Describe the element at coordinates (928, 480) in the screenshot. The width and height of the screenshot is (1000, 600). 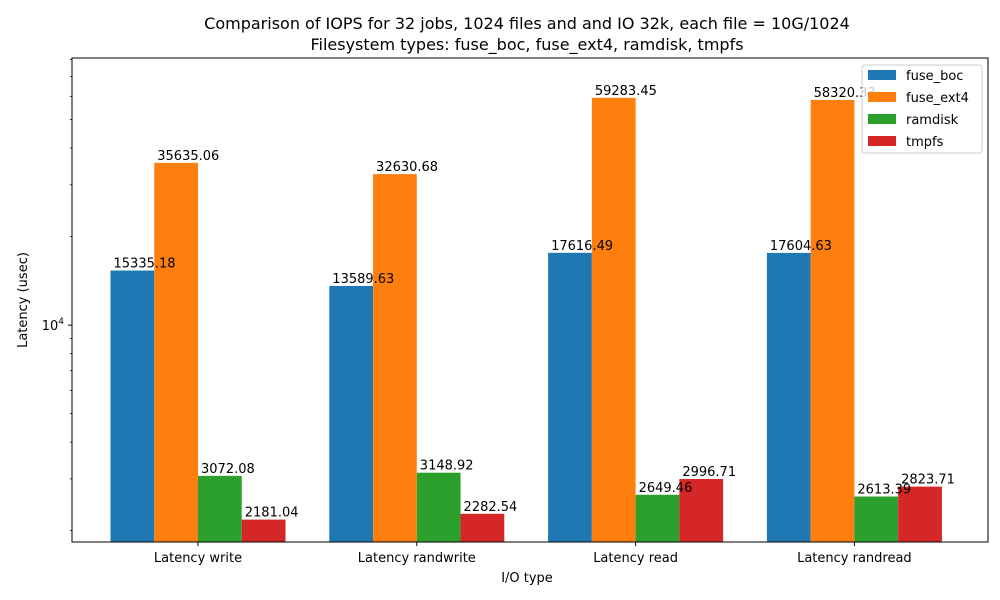
I see `bar-value-label: 2823.71` at that location.